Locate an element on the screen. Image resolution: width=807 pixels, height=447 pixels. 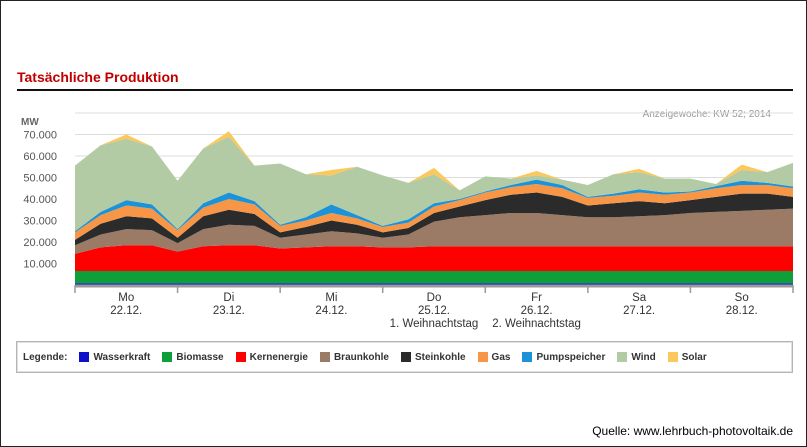
x-tick-label-date: 24.12. is located at coordinates (331, 311).